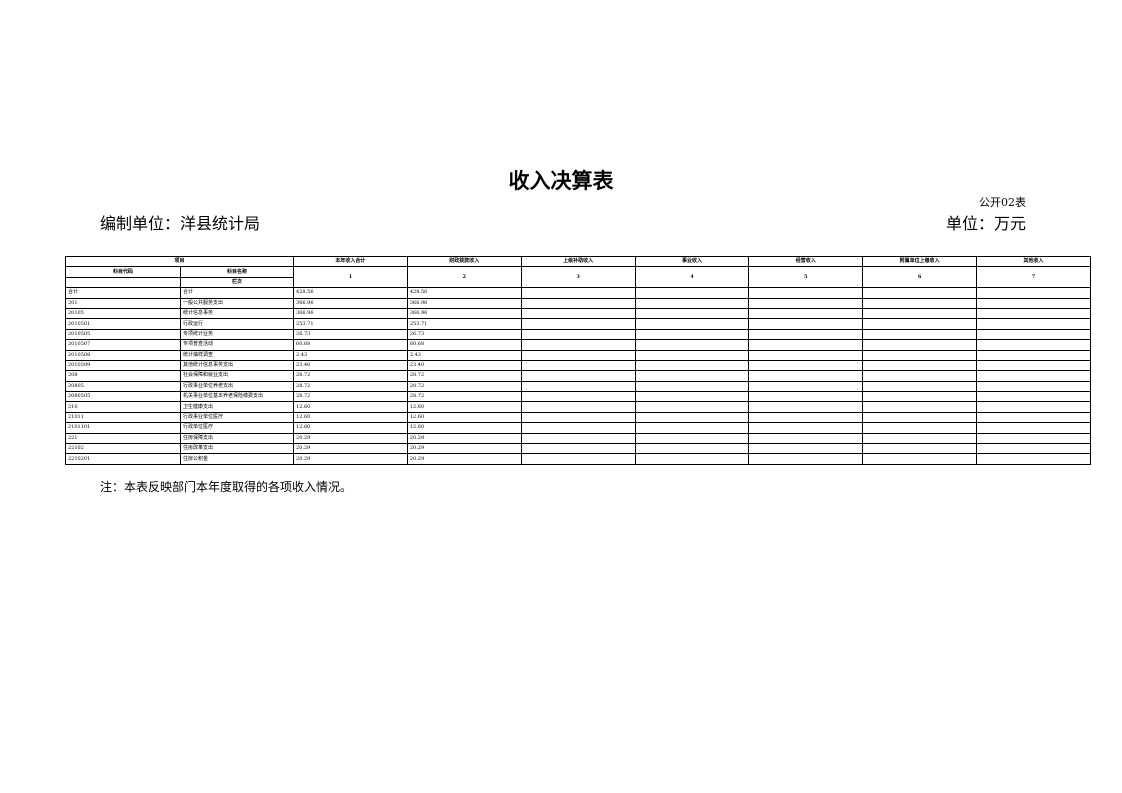 This screenshot has height=793, width=1122. What do you see at coordinates (350, 303) in the screenshot?
I see `total-cell: 366.96` at bounding box center [350, 303].